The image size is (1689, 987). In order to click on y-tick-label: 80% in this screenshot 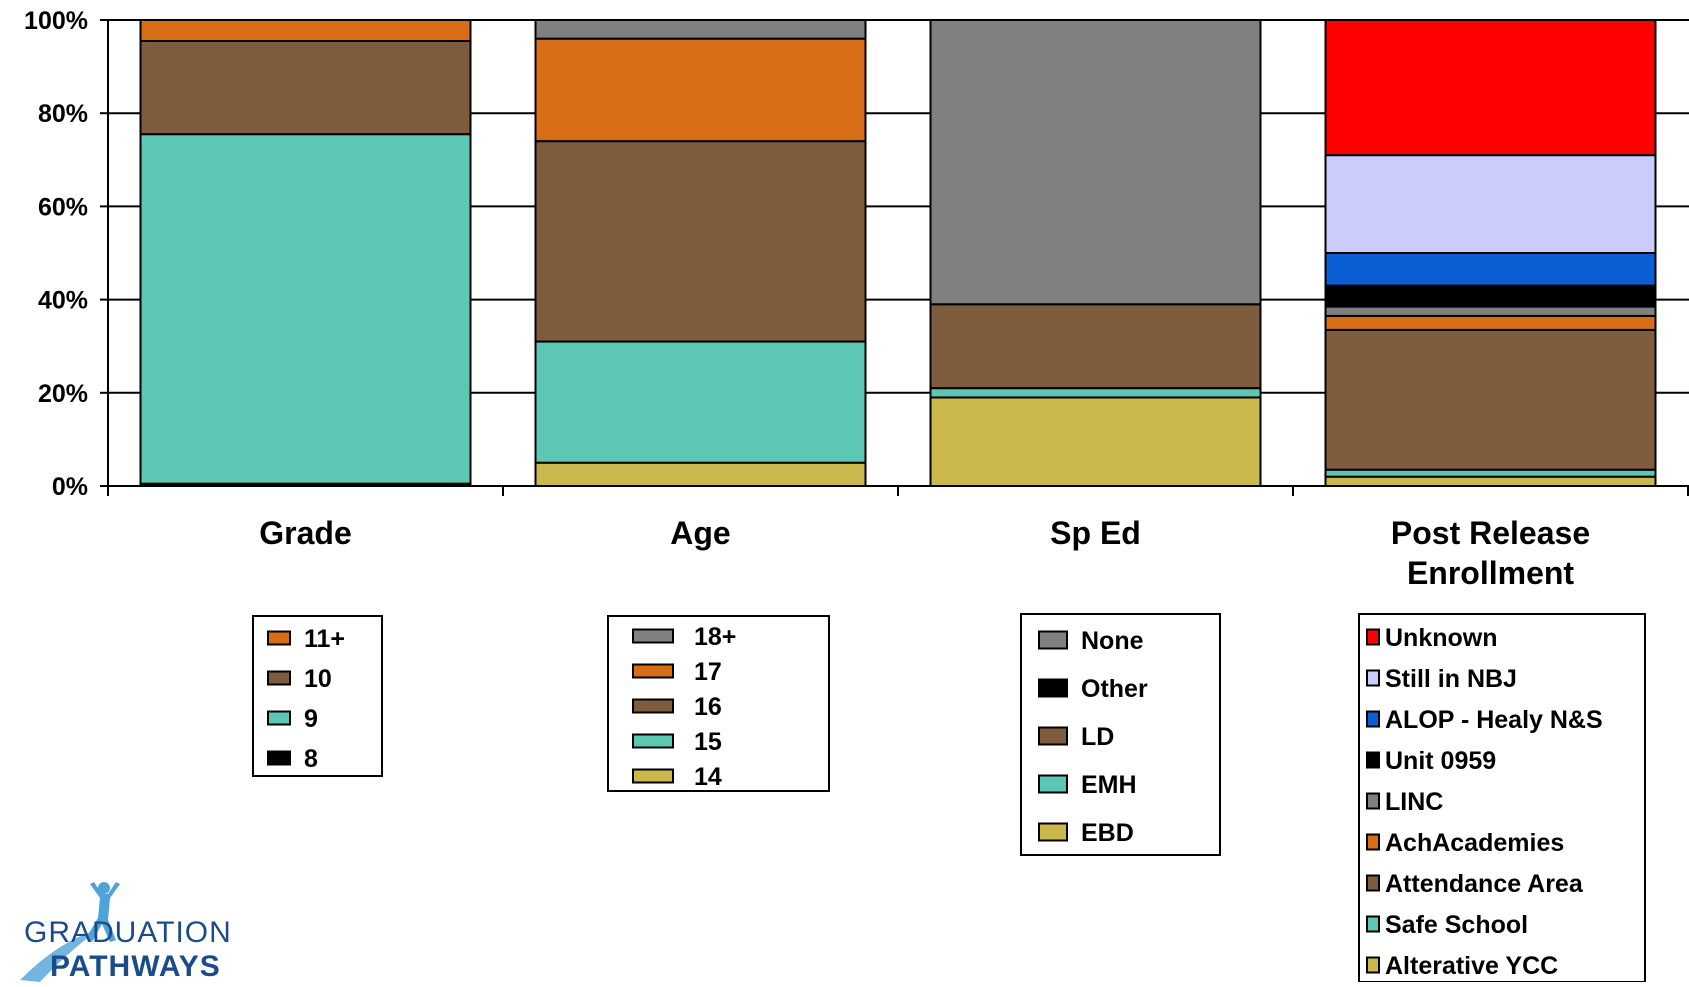, I will do `click(63, 114)`.